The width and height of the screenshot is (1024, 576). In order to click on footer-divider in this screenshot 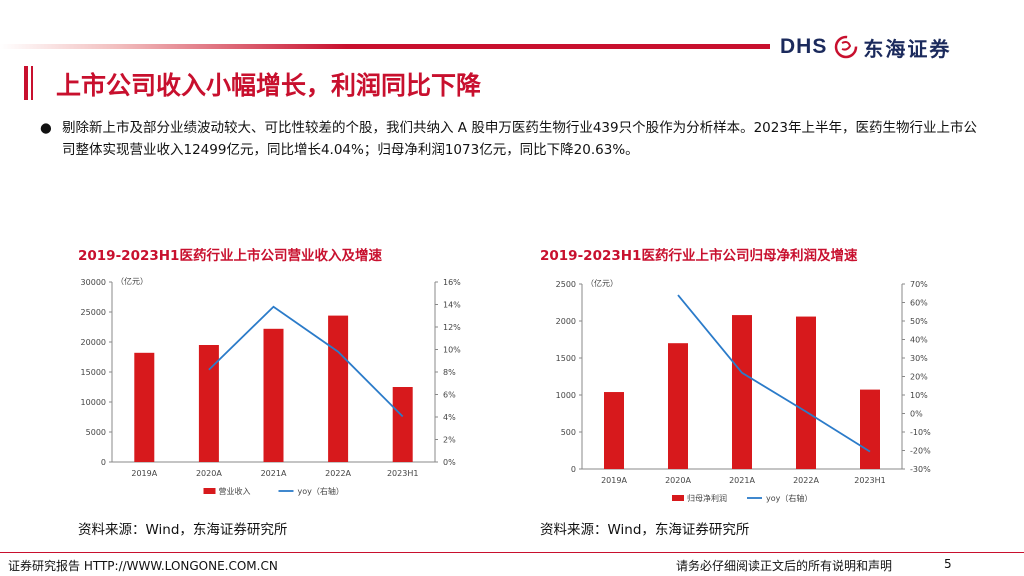, I will do `click(512, 552)`.